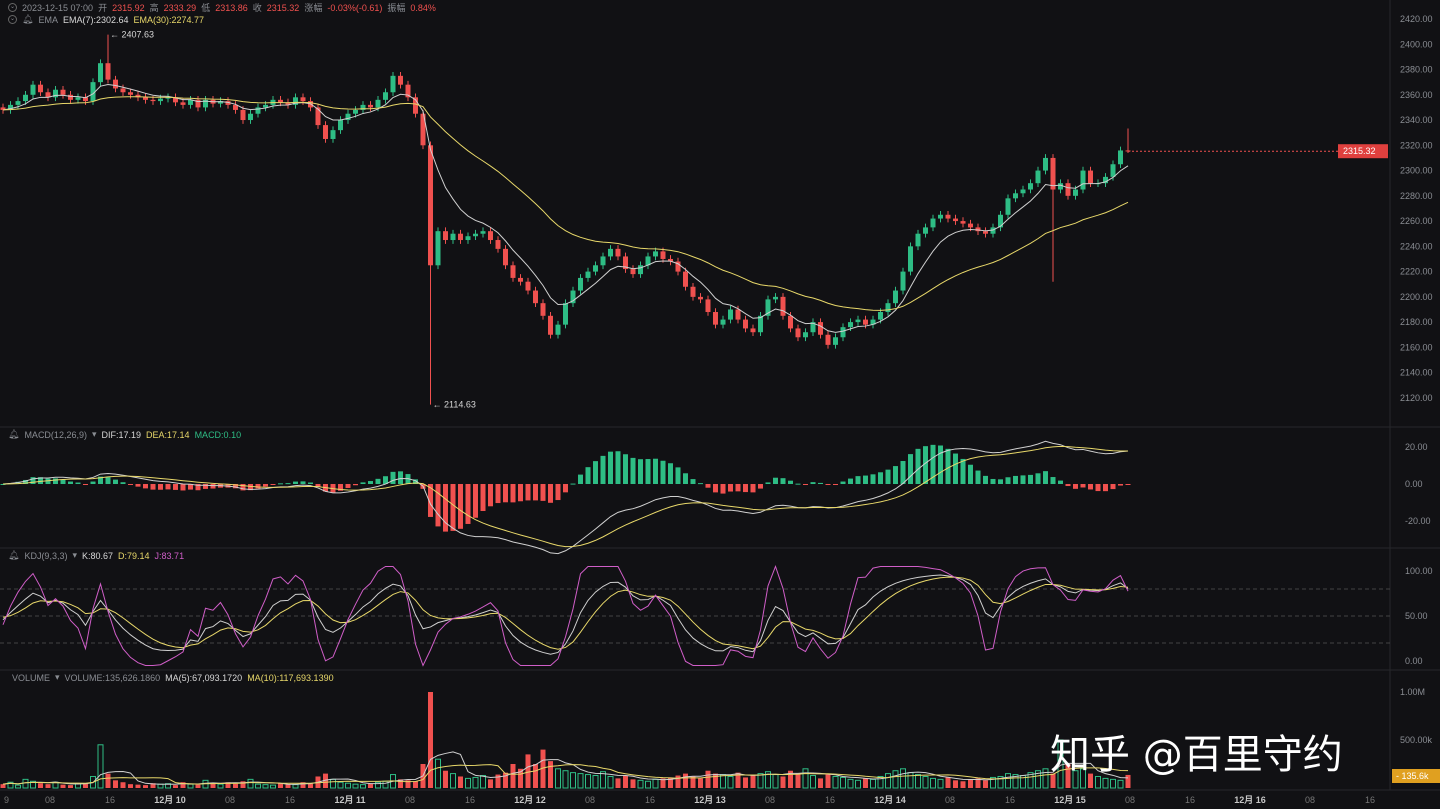 The width and height of the screenshot is (1440, 809). What do you see at coordinates (48, 19) in the screenshot?
I see `ema-indicator-name: EMA` at bounding box center [48, 19].